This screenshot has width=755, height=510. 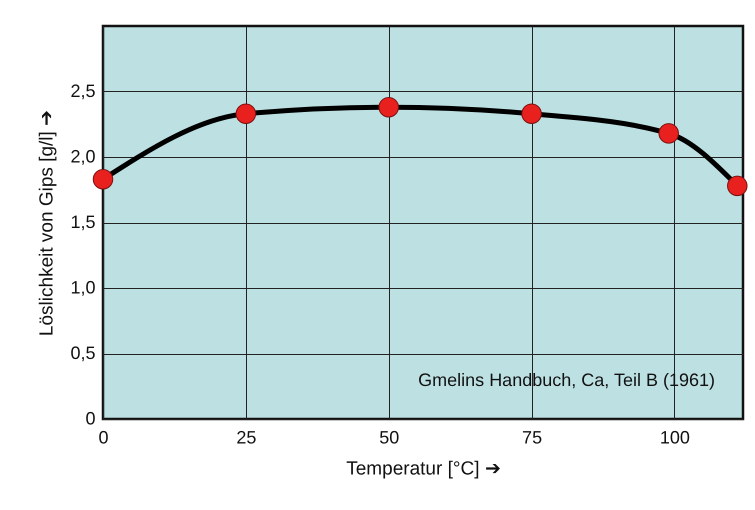 What do you see at coordinates (103, 438) in the screenshot?
I see `x-tick-label: 0` at bounding box center [103, 438].